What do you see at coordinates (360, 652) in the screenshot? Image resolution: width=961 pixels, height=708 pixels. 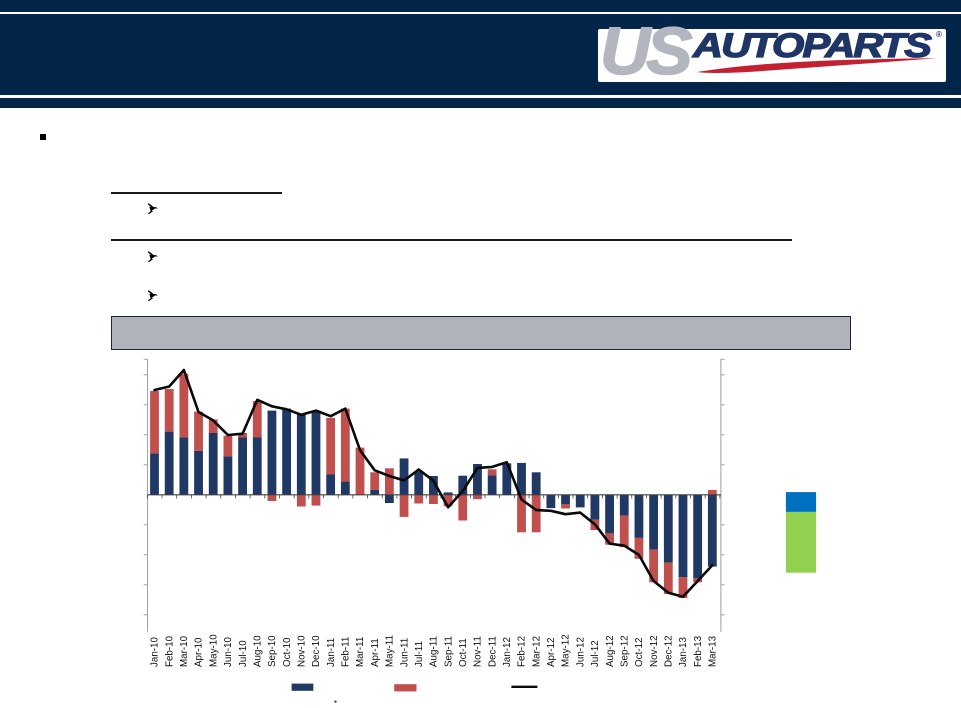 I see `svg-text: Mar-11` at bounding box center [360, 652].